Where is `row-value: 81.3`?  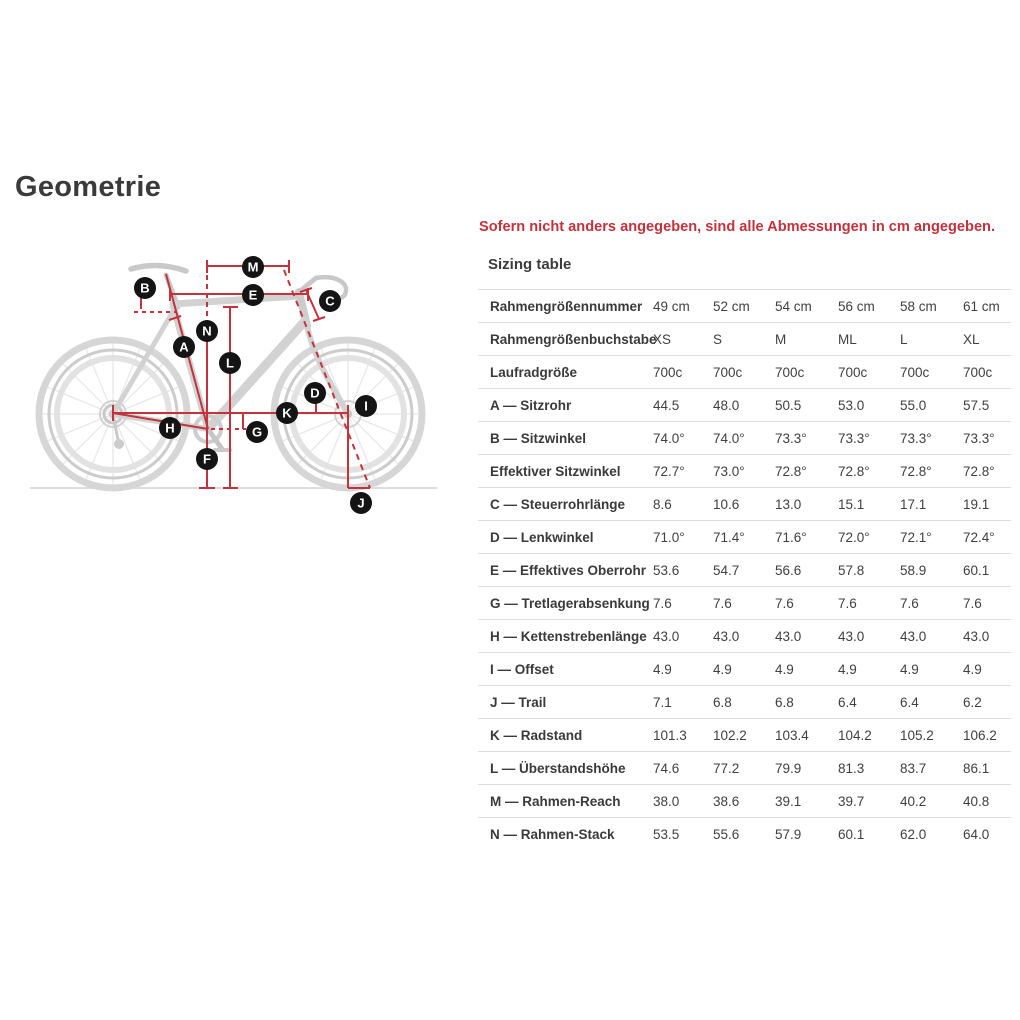 row-value: 81.3 is located at coordinates (851, 768).